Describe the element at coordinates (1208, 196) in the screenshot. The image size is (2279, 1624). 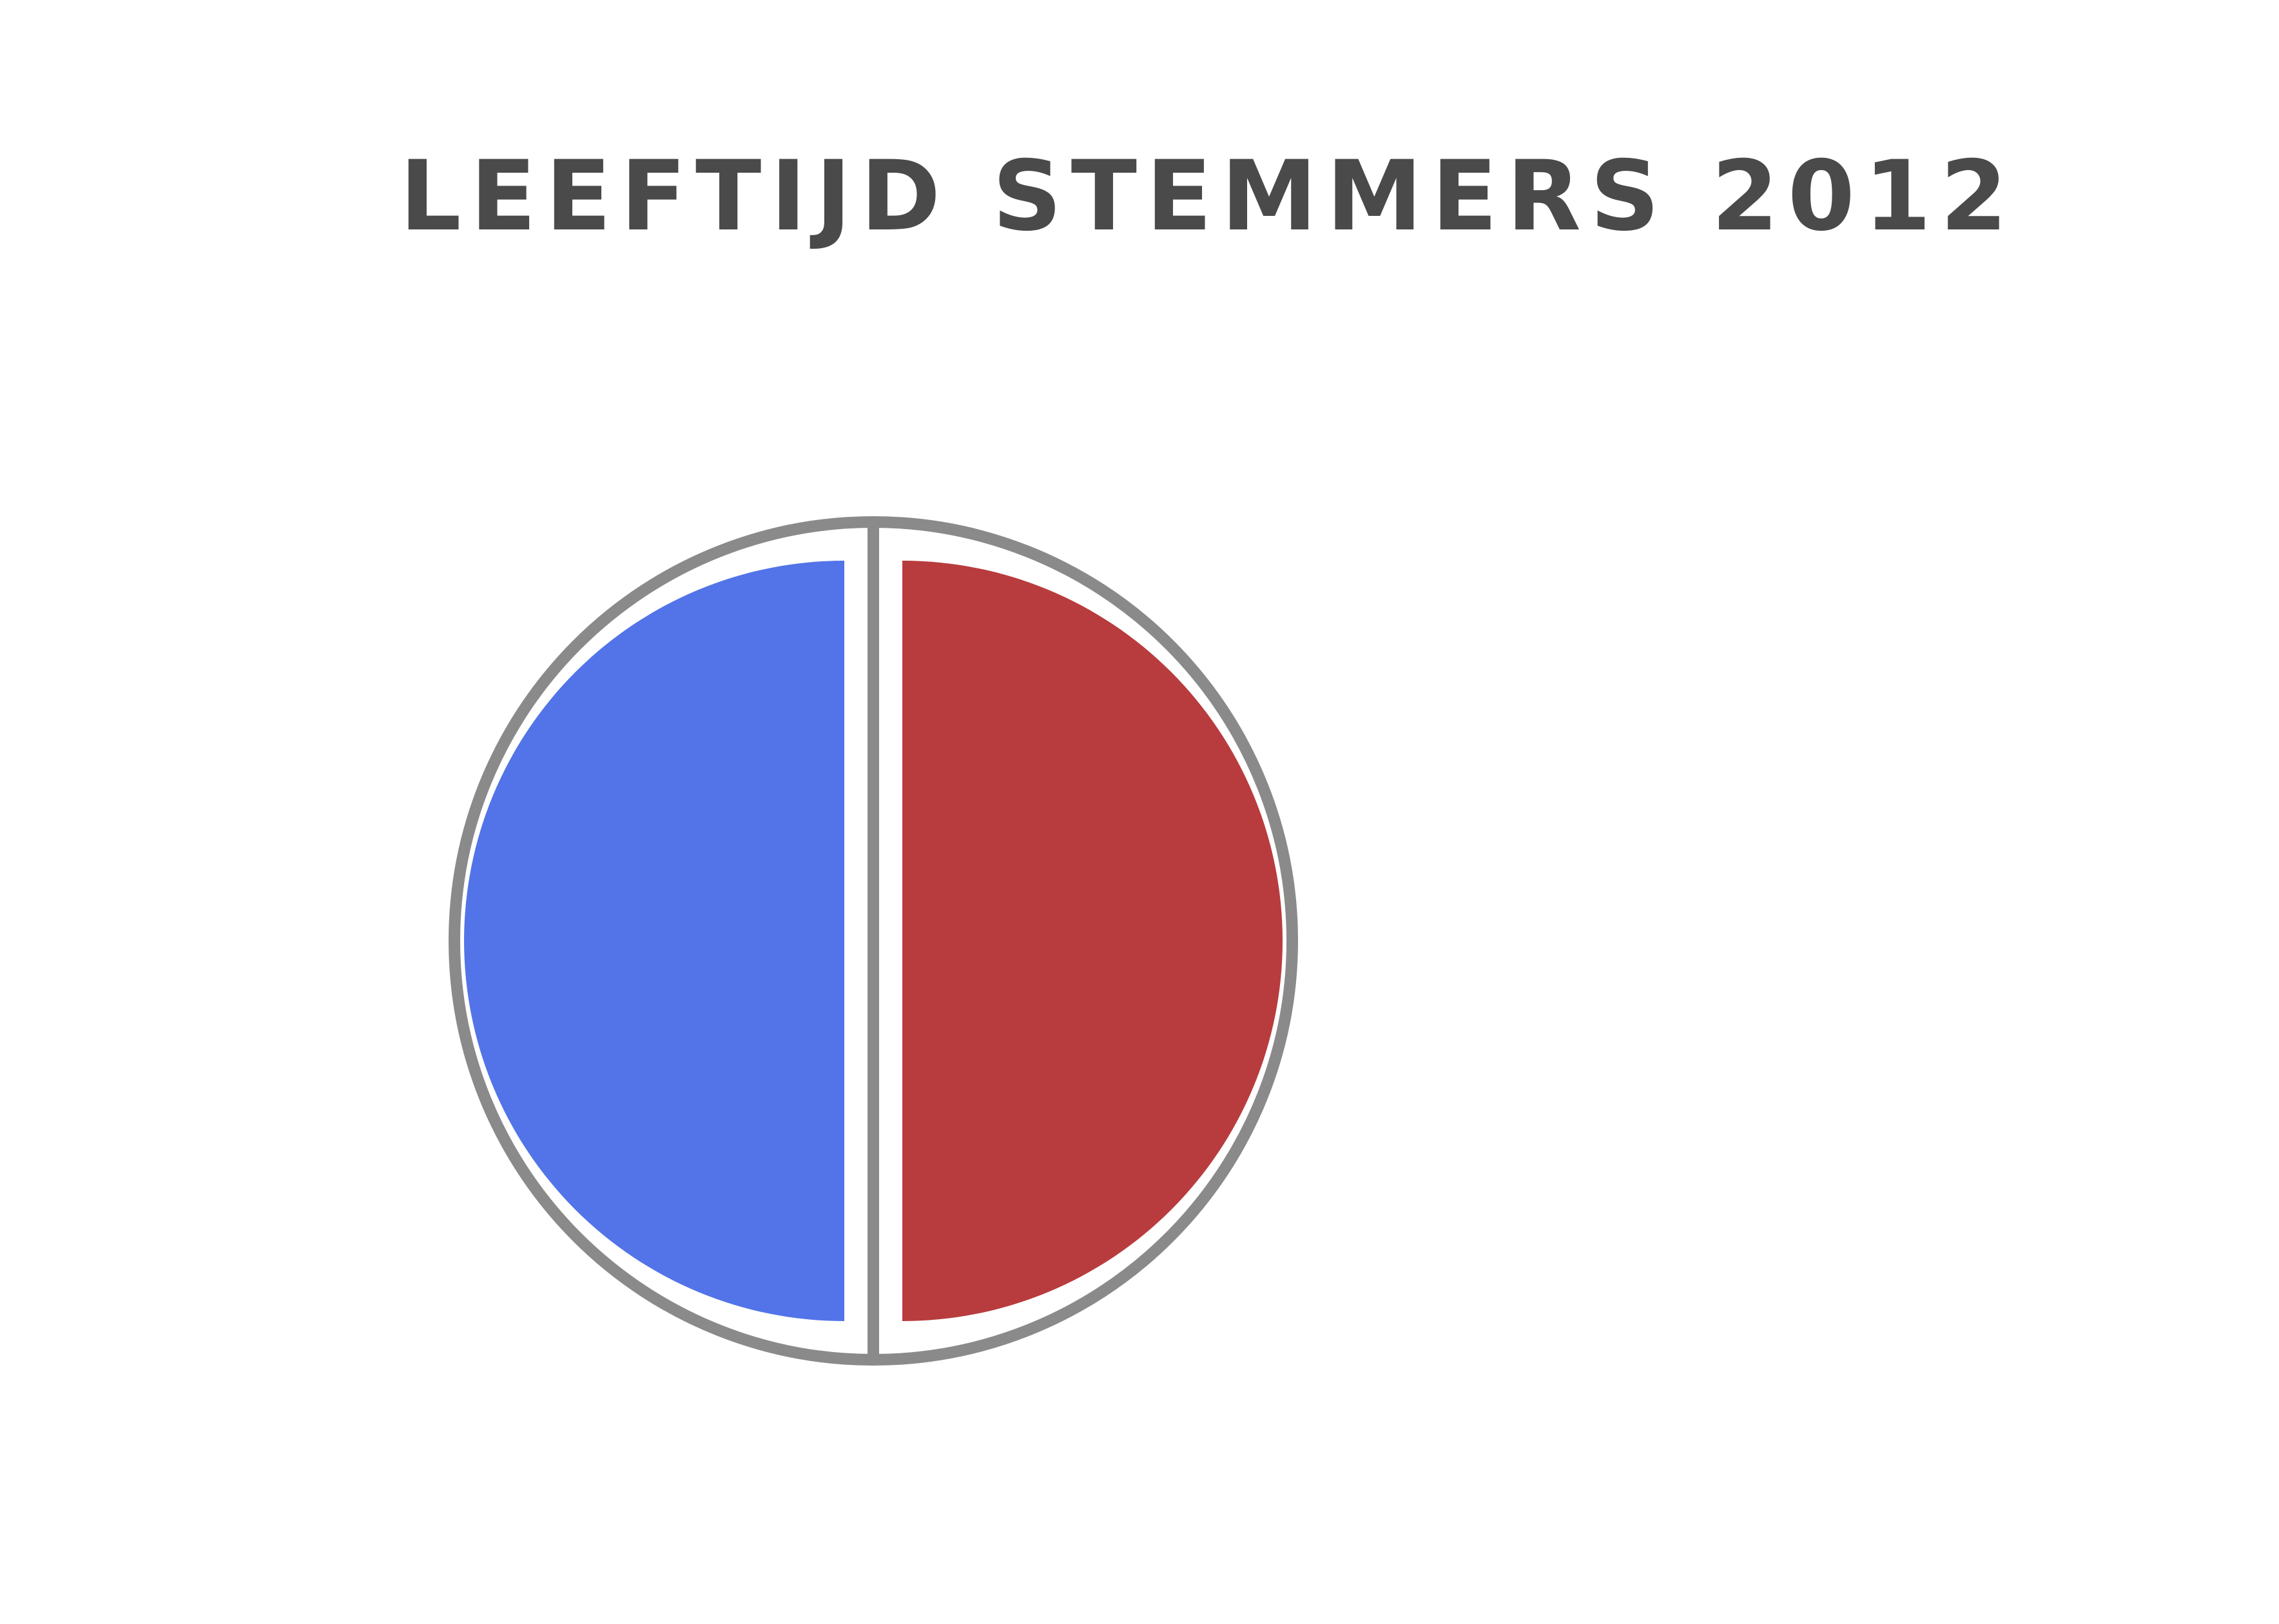
I see `chart-title: LEEFTIJD STEMMERS 2012` at that location.